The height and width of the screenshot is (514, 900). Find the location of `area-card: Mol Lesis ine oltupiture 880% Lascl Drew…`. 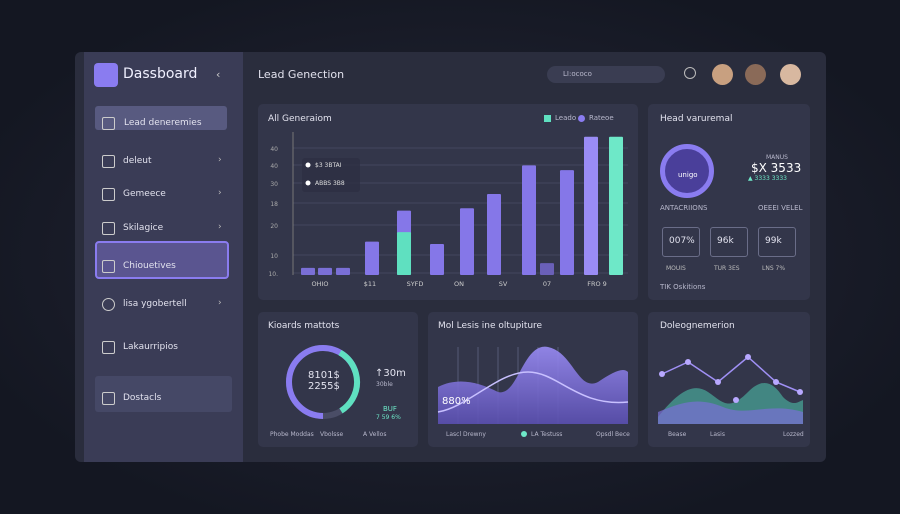

area-card: Mol Lesis ine oltupiture 880% Lascl Drew… is located at coordinates (533, 379).